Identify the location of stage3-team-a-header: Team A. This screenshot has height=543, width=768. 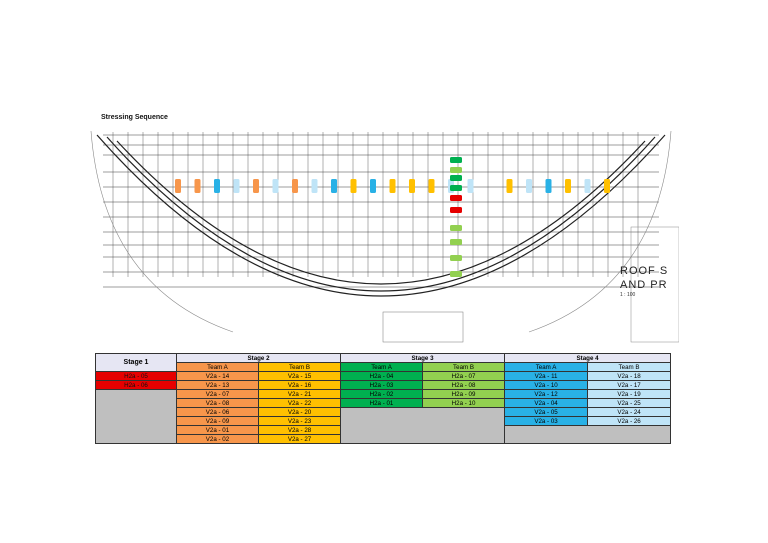
(382, 367).